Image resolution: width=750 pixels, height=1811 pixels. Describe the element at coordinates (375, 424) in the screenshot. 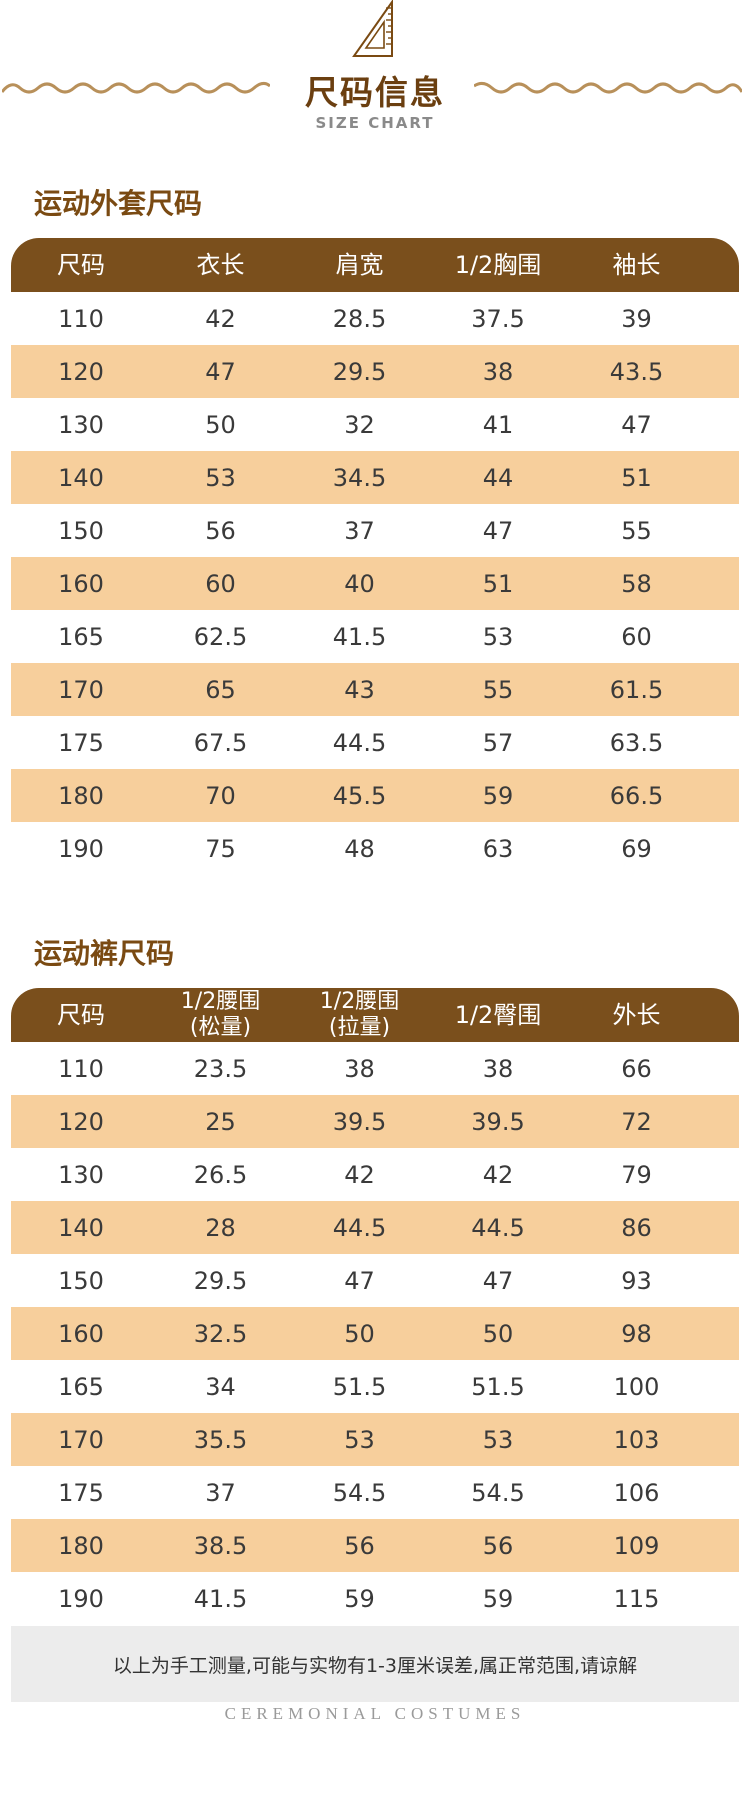

I see `table-row: 130 50 32 41 47` at that location.